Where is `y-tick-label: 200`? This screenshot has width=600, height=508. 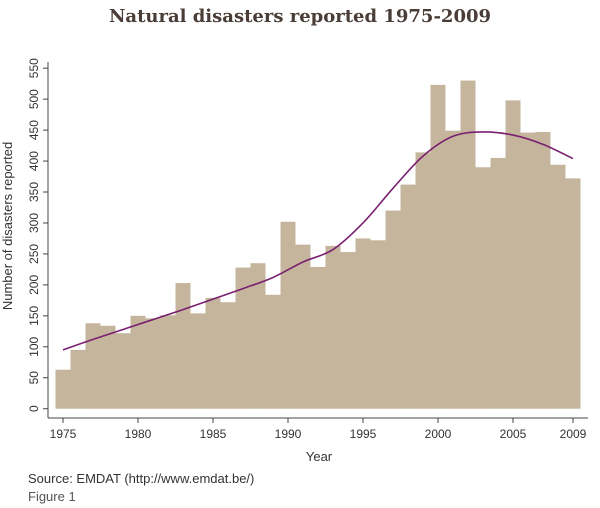
y-tick-label: 200 is located at coordinates (34, 285).